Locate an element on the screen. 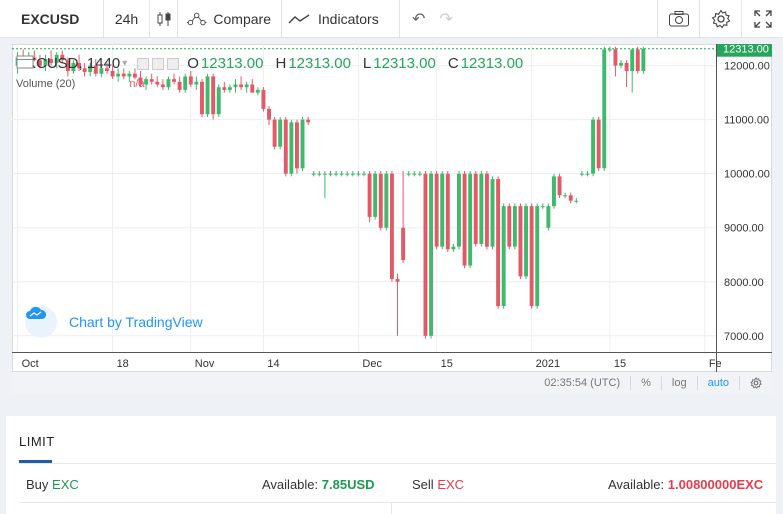  legend-eye-icon is located at coordinates (143, 63).